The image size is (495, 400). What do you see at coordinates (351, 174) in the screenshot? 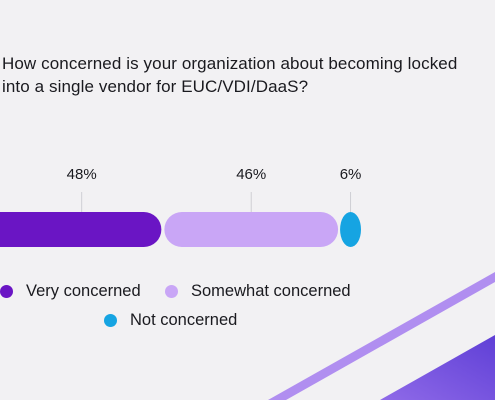
I see `data-label: 6%` at bounding box center [351, 174].